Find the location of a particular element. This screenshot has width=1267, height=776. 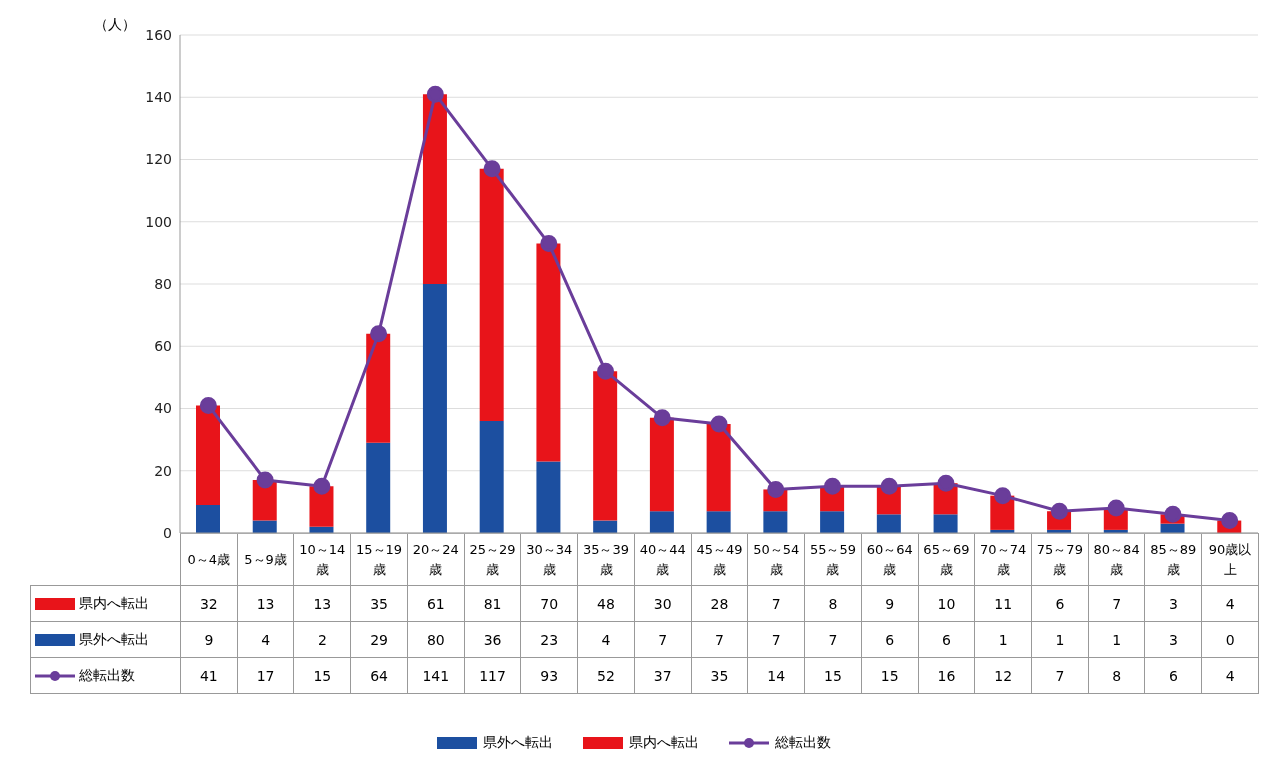

x-tick-label: 65～69歳 is located at coordinates (946, 559).